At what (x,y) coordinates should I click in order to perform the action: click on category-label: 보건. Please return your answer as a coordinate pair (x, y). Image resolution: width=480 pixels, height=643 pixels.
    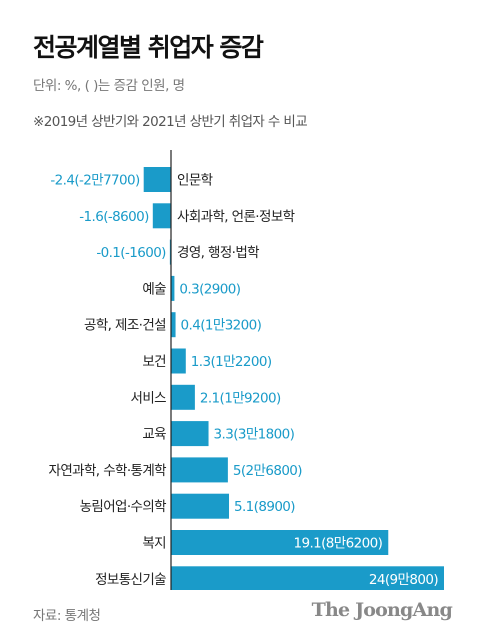
    Looking at the image, I should click on (154, 362).